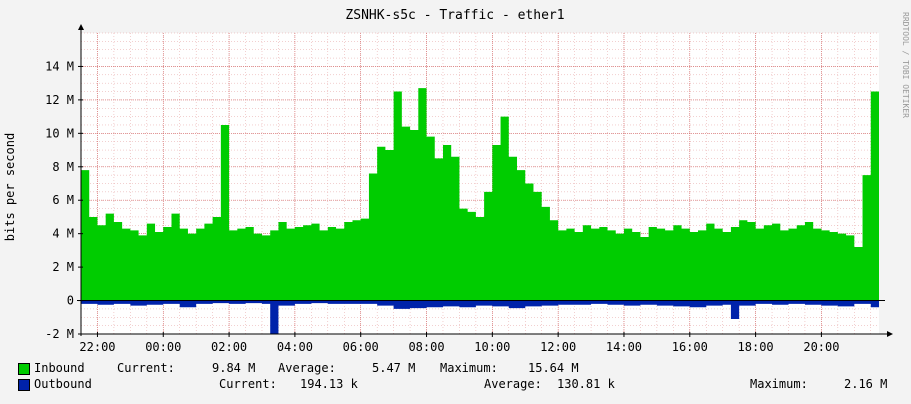 The image size is (911, 404). What do you see at coordinates (229, 347) in the screenshot?
I see `x-tick-label: 02:00` at bounding box center [229, 347].